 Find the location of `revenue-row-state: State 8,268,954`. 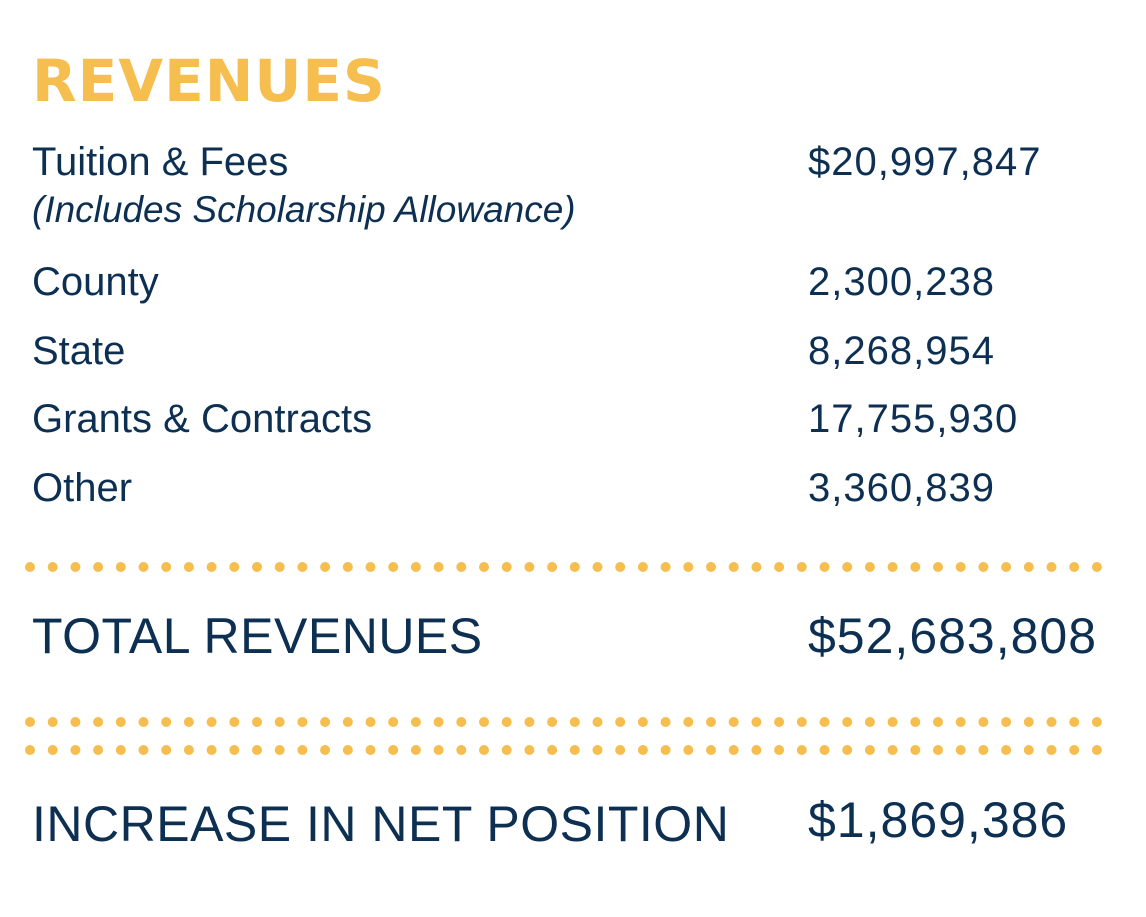

revenue-row-state: State 8,268,954 is located at coordinates (589, 353).